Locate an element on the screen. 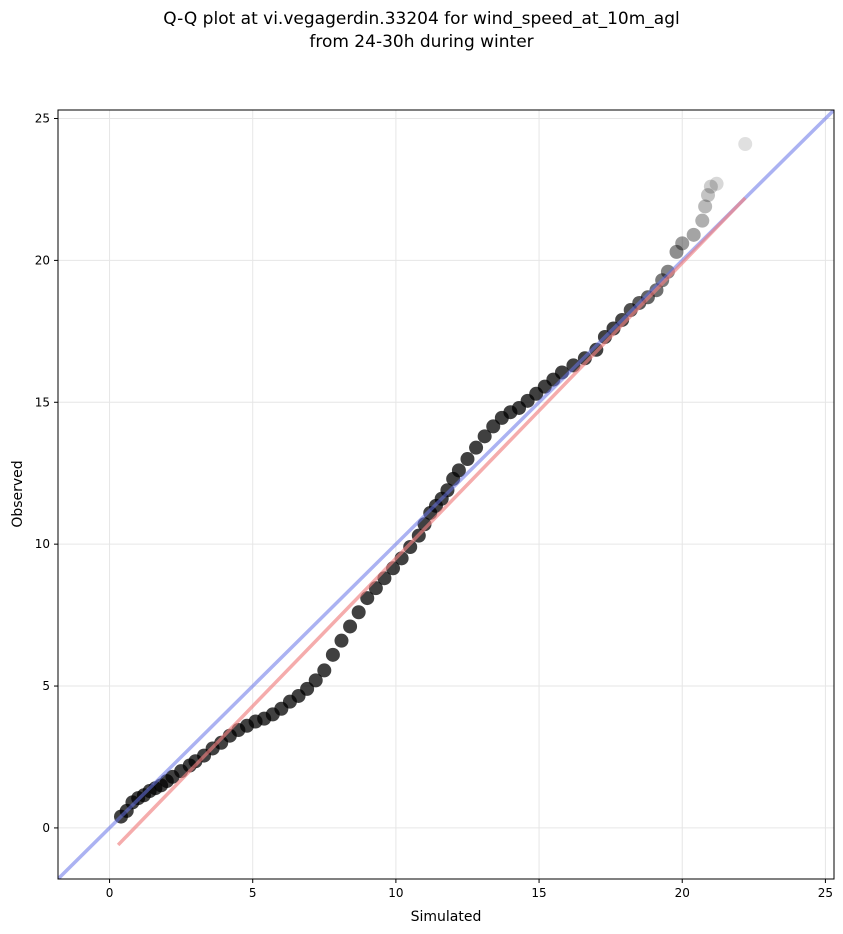 This screenshot has height=934, width=843. y-tick-label: 5 is located at coordinates (46, 686).